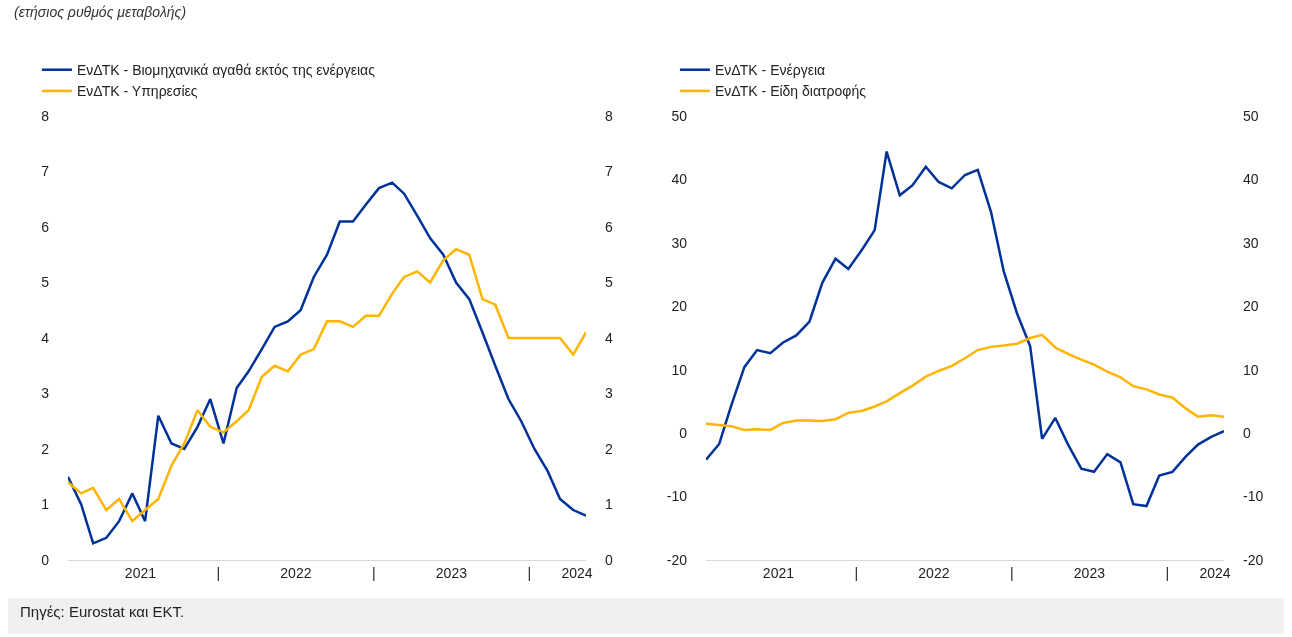  Describe the element at coordinates (609, 337) in the screenshot. I see `y2-tick-label: 4` at that location.